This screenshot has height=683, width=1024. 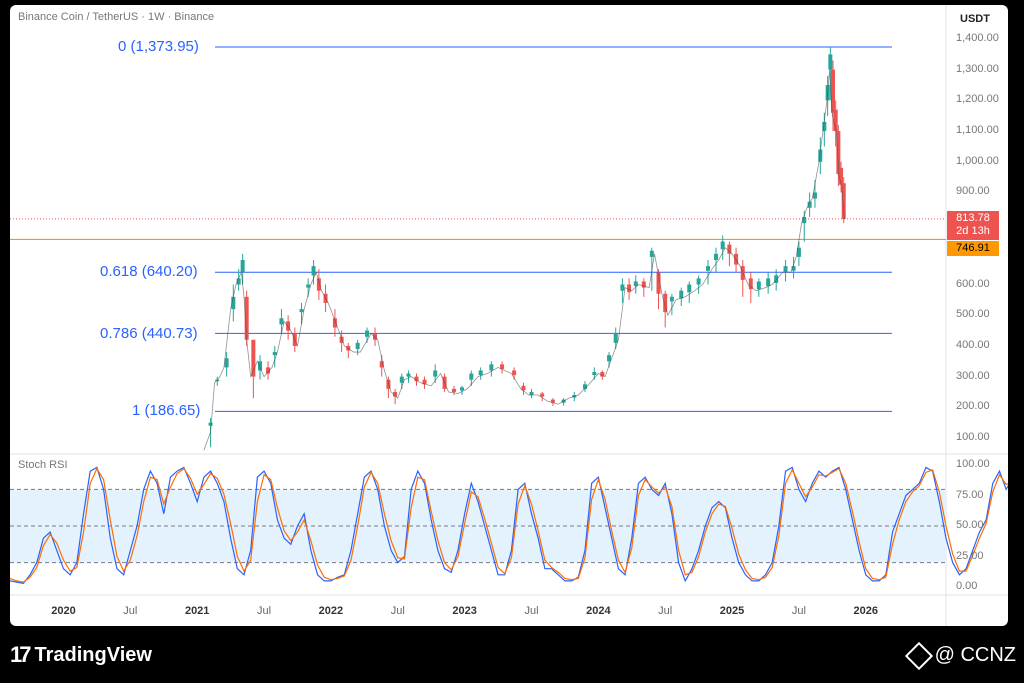 I want to click on price-tick: 100.00, so click(x=973, y=437).